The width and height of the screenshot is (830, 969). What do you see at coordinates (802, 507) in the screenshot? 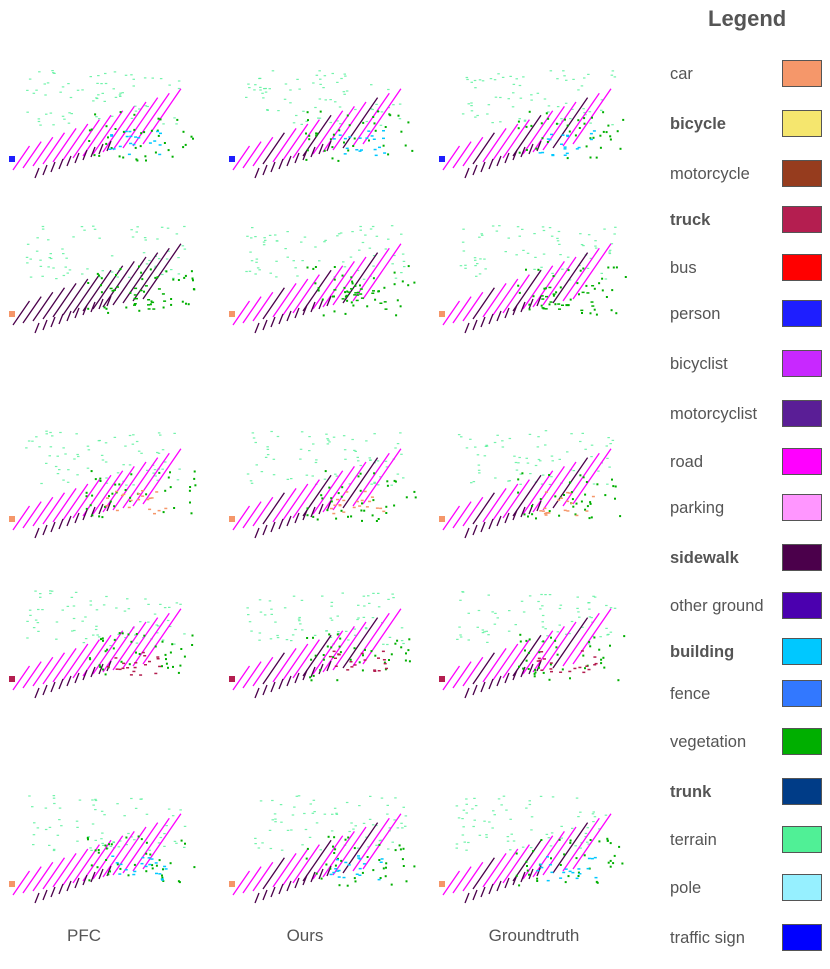
I see `legend-swatch` at bounding box center [802, 507].